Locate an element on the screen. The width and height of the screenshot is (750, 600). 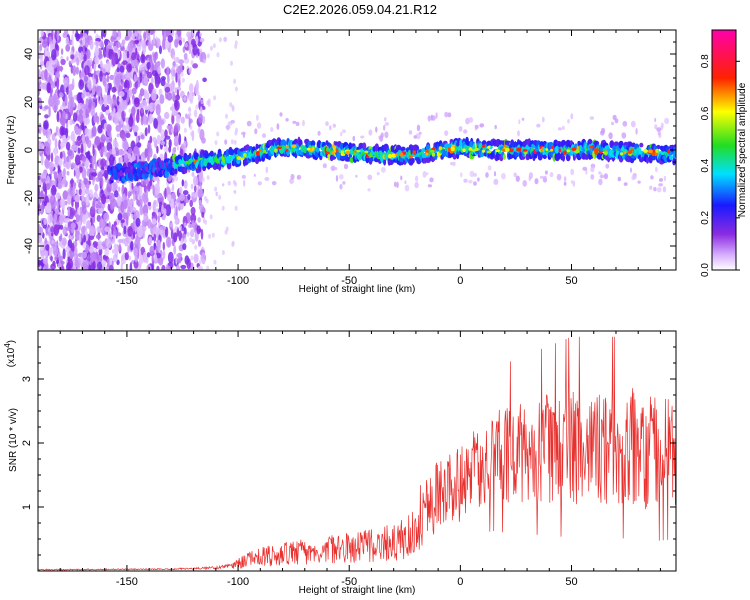
y-axis-label-bottom: SNR (10 * v/v) is located at coordinates (13, 440).